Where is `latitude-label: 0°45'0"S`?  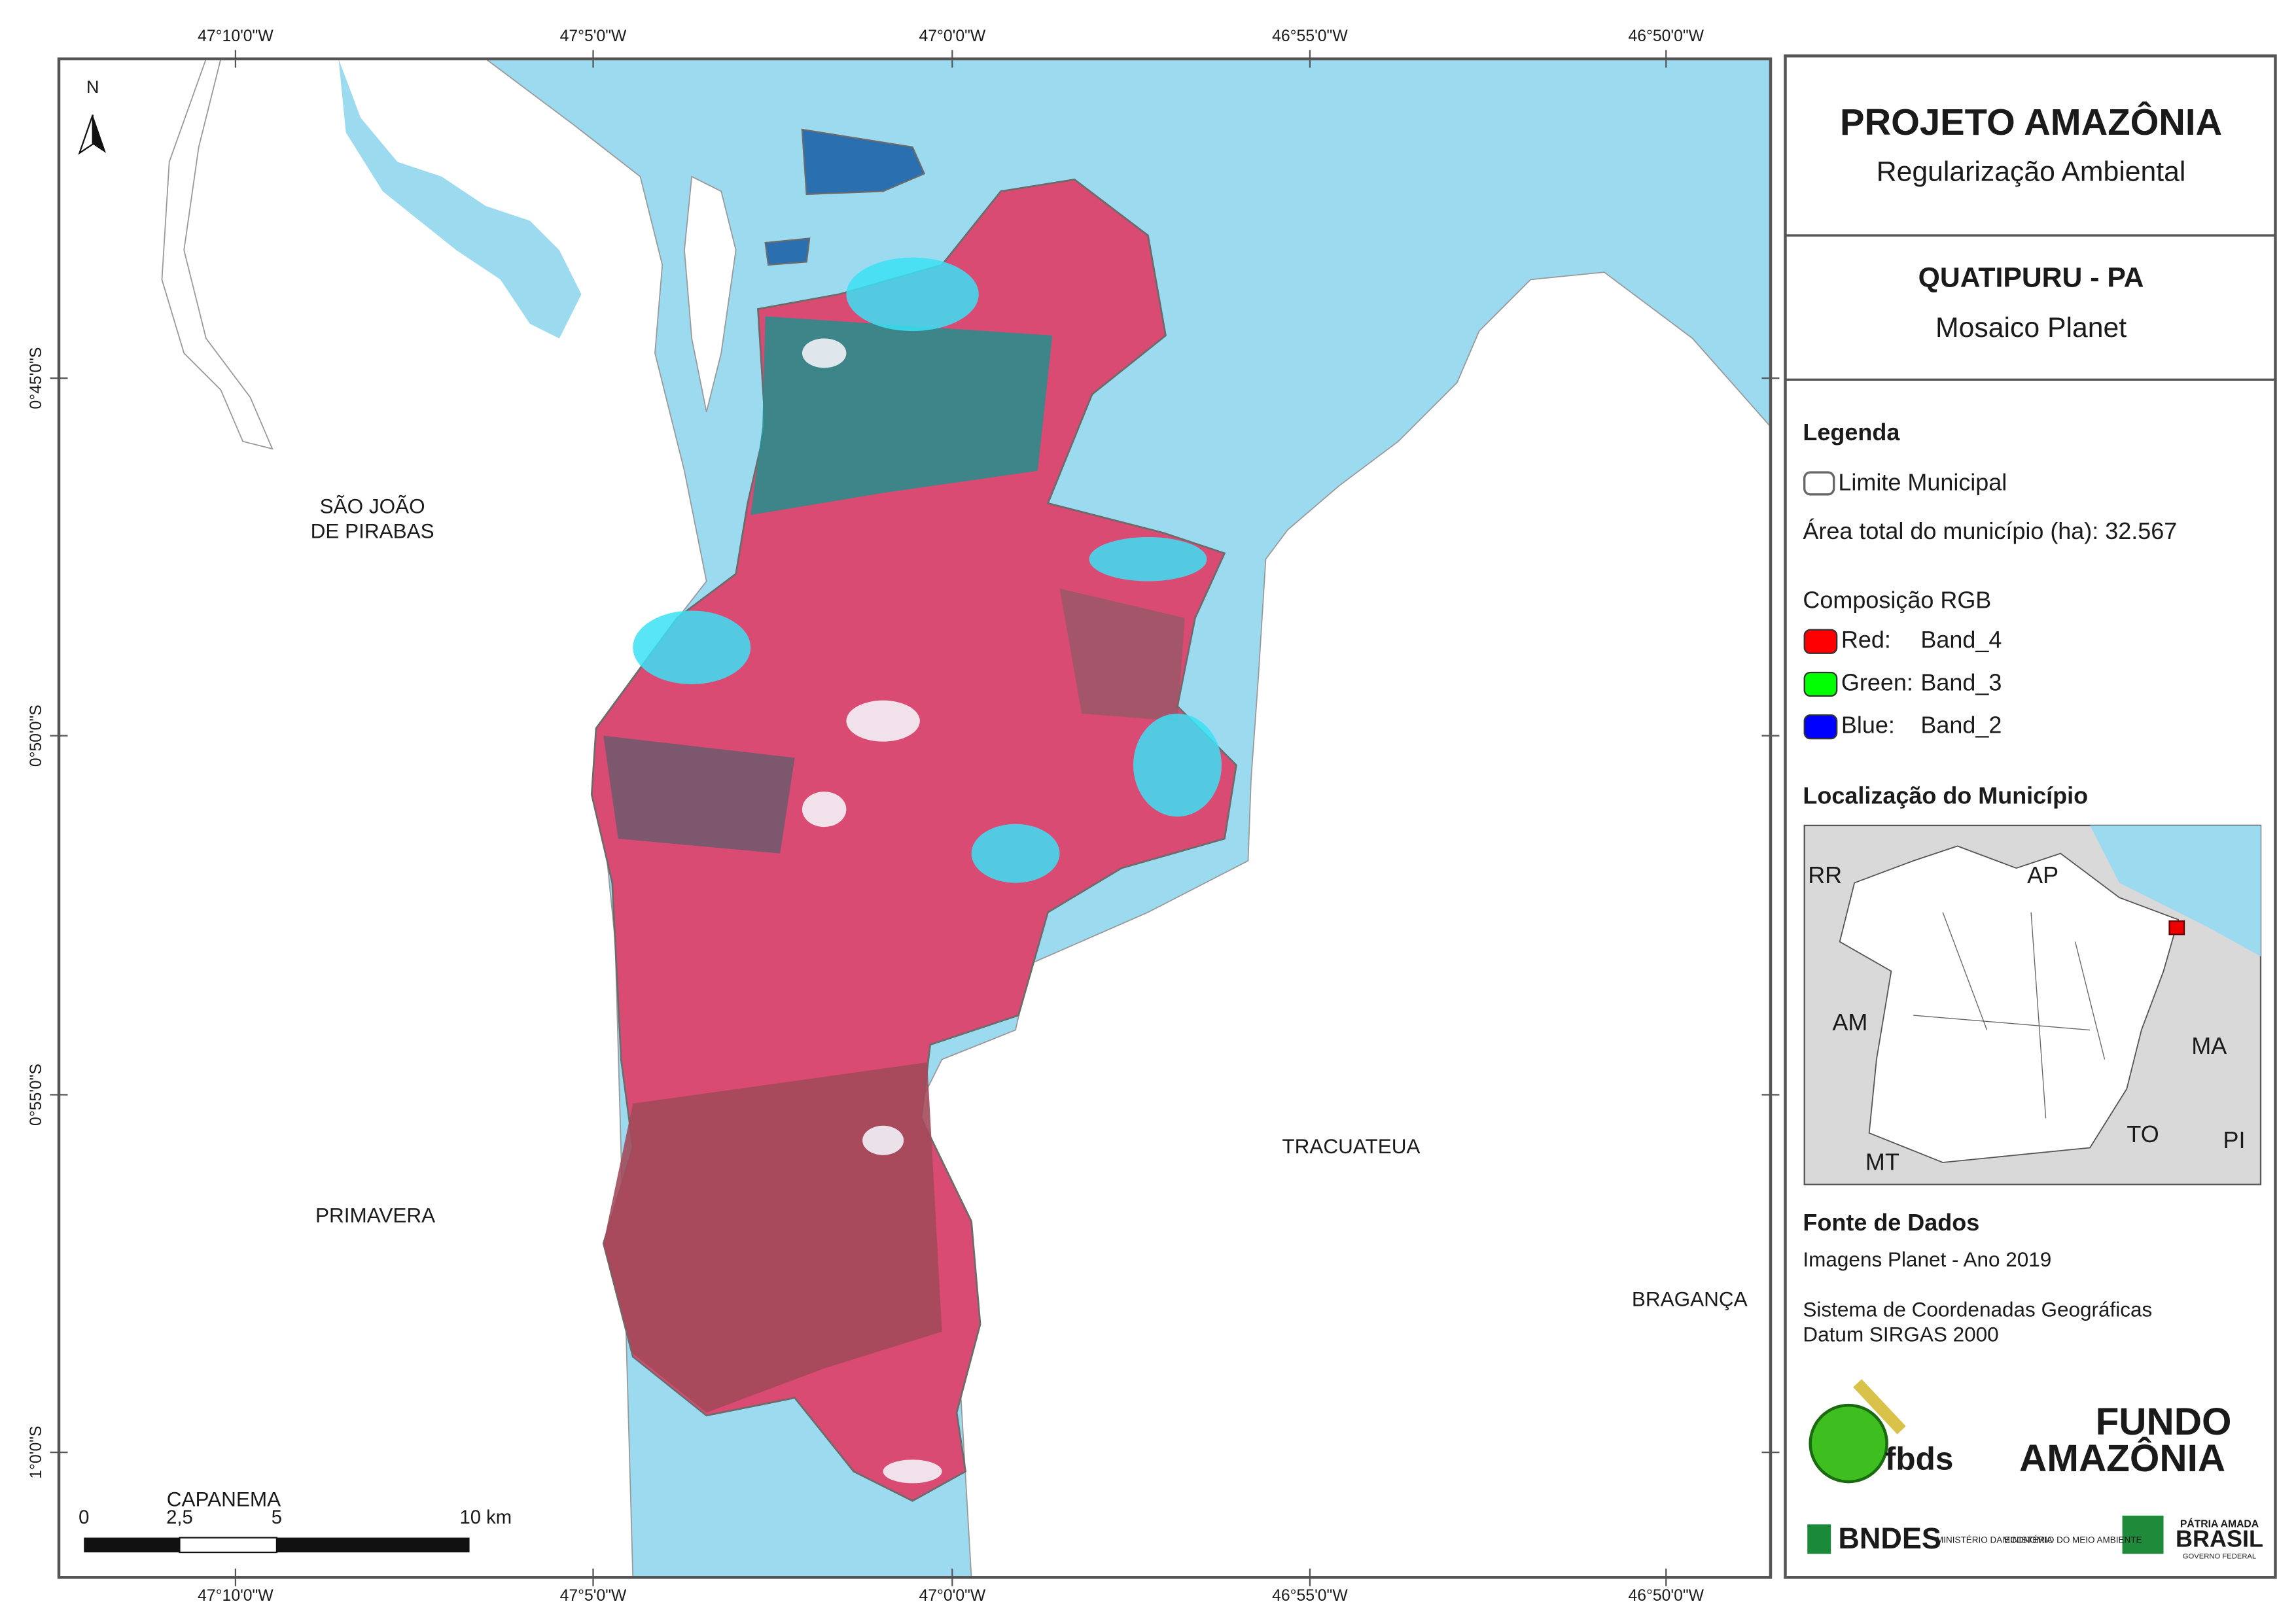
latitude-label: 0°45'0"S is located at coordinates (36, 379).